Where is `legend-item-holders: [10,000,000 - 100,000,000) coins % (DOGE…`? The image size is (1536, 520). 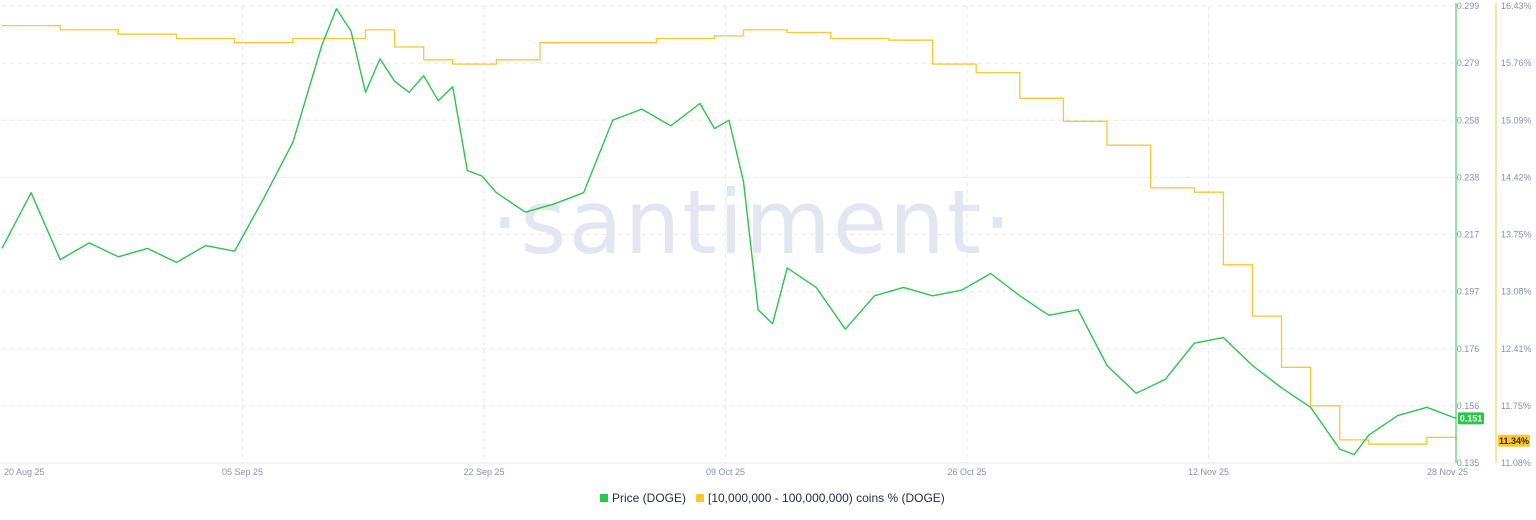
legend-item-holders: [10,000,000 - 100,000,000) coins % (DOGE… is located at coordinates (820, 498).